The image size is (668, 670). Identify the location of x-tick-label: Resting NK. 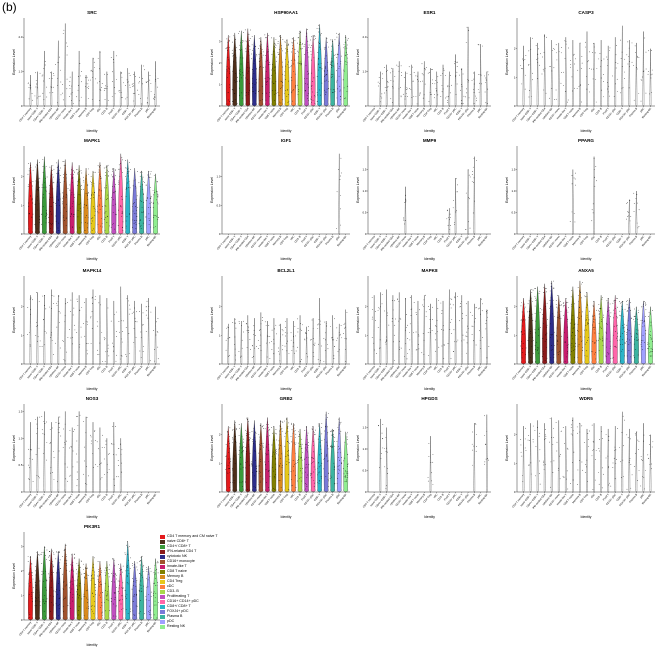
(152, 498).